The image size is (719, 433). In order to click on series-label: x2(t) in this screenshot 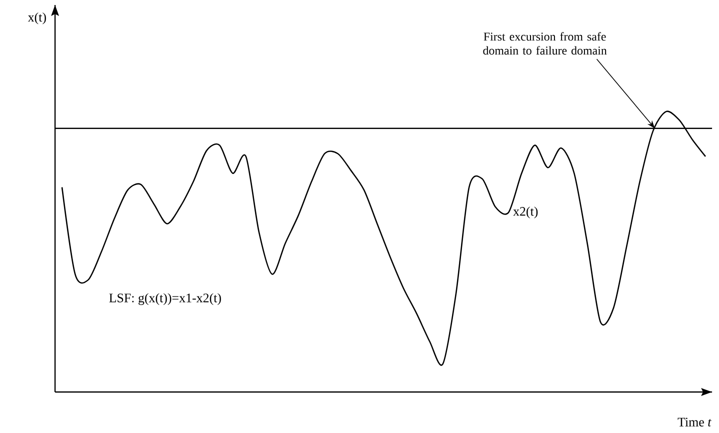, I will do `click(525, 212)`.